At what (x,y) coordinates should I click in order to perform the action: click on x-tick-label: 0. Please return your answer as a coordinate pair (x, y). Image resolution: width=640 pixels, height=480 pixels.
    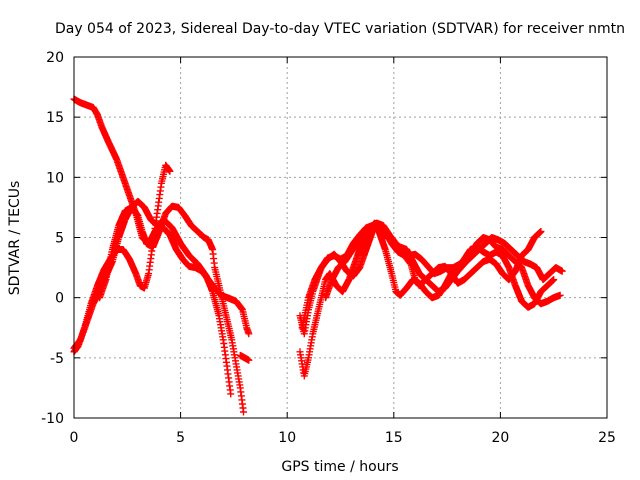
    Looking at the image, I should click on (74, 438).